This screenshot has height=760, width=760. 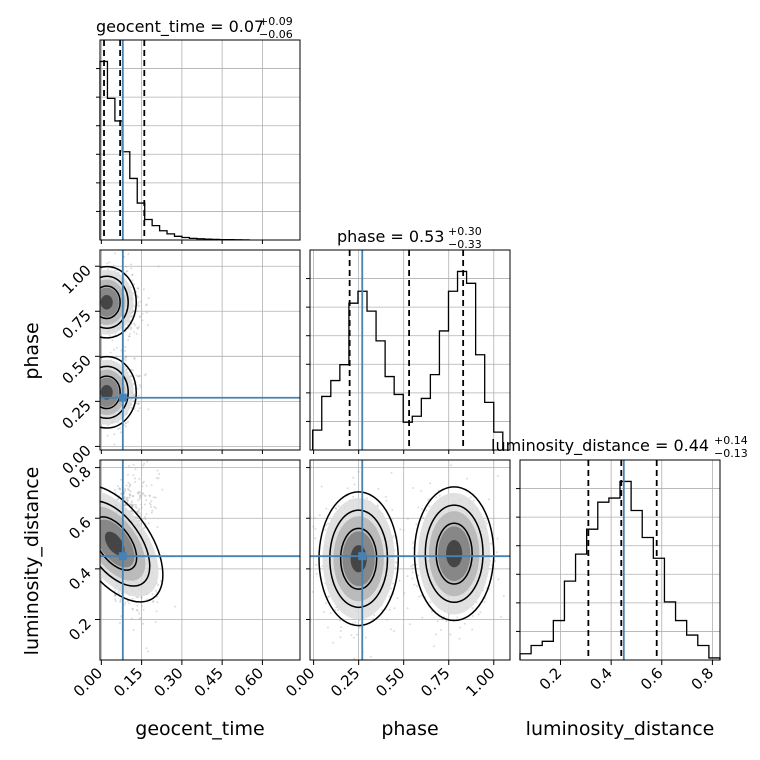 I want to click on title-phase: phase = 0.53, so click(x=390, y=236).